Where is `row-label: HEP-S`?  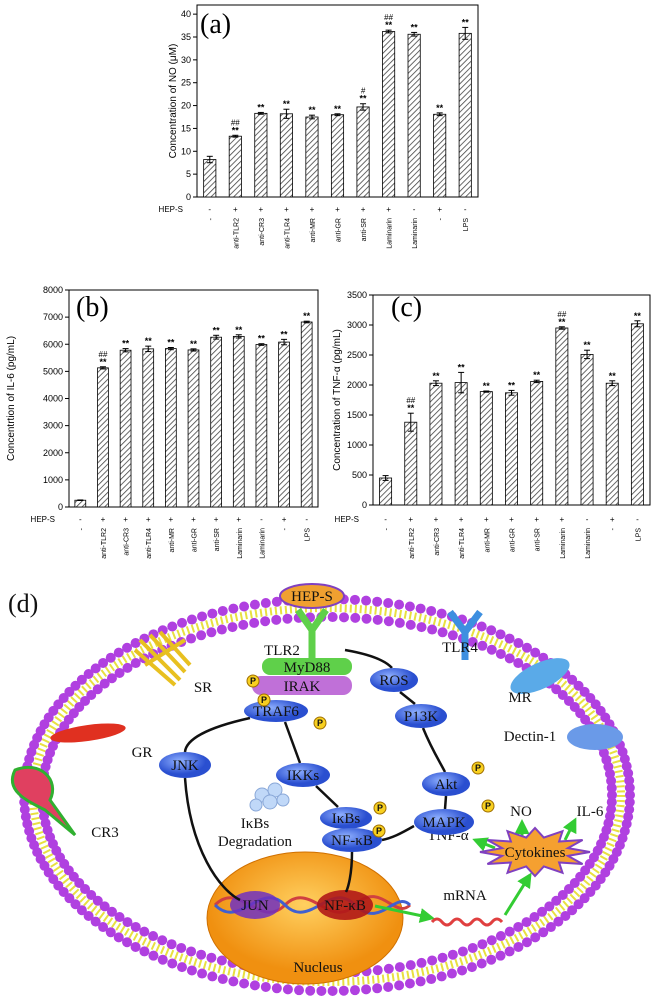
row-label: HEP-S is located at coordinates (43, 519).